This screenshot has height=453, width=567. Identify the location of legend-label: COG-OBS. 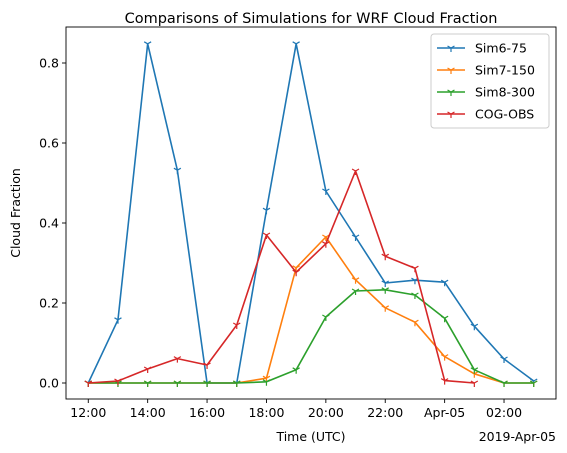
(504, 114).